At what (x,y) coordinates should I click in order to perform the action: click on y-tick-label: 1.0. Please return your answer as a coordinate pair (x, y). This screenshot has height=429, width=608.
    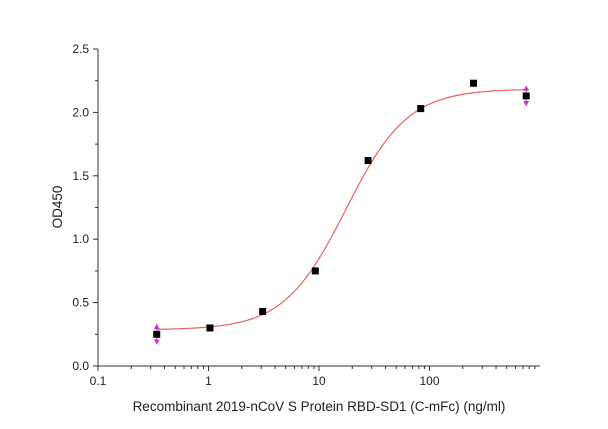
    Looking at the image, I should click on (80, 239).